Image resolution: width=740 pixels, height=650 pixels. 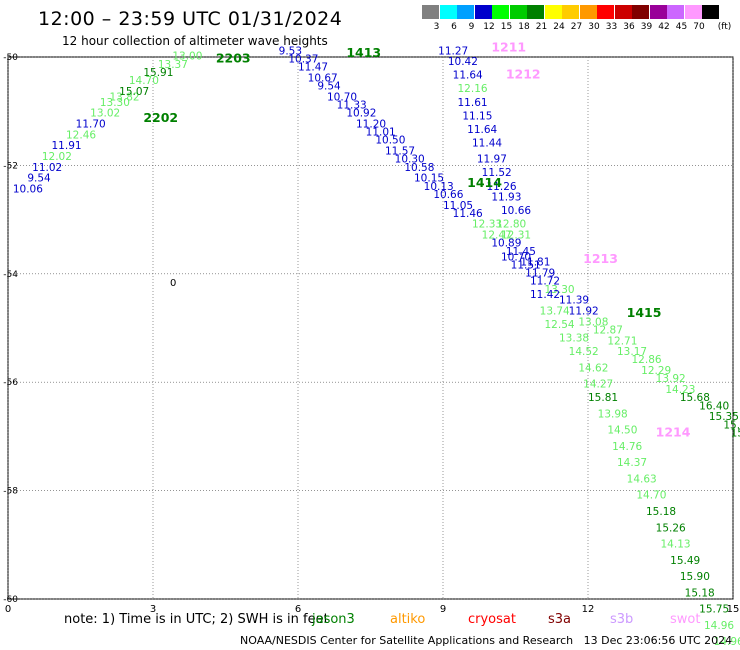 I want to click on wave-height-value: 13.74, so click(x=555, y=311).